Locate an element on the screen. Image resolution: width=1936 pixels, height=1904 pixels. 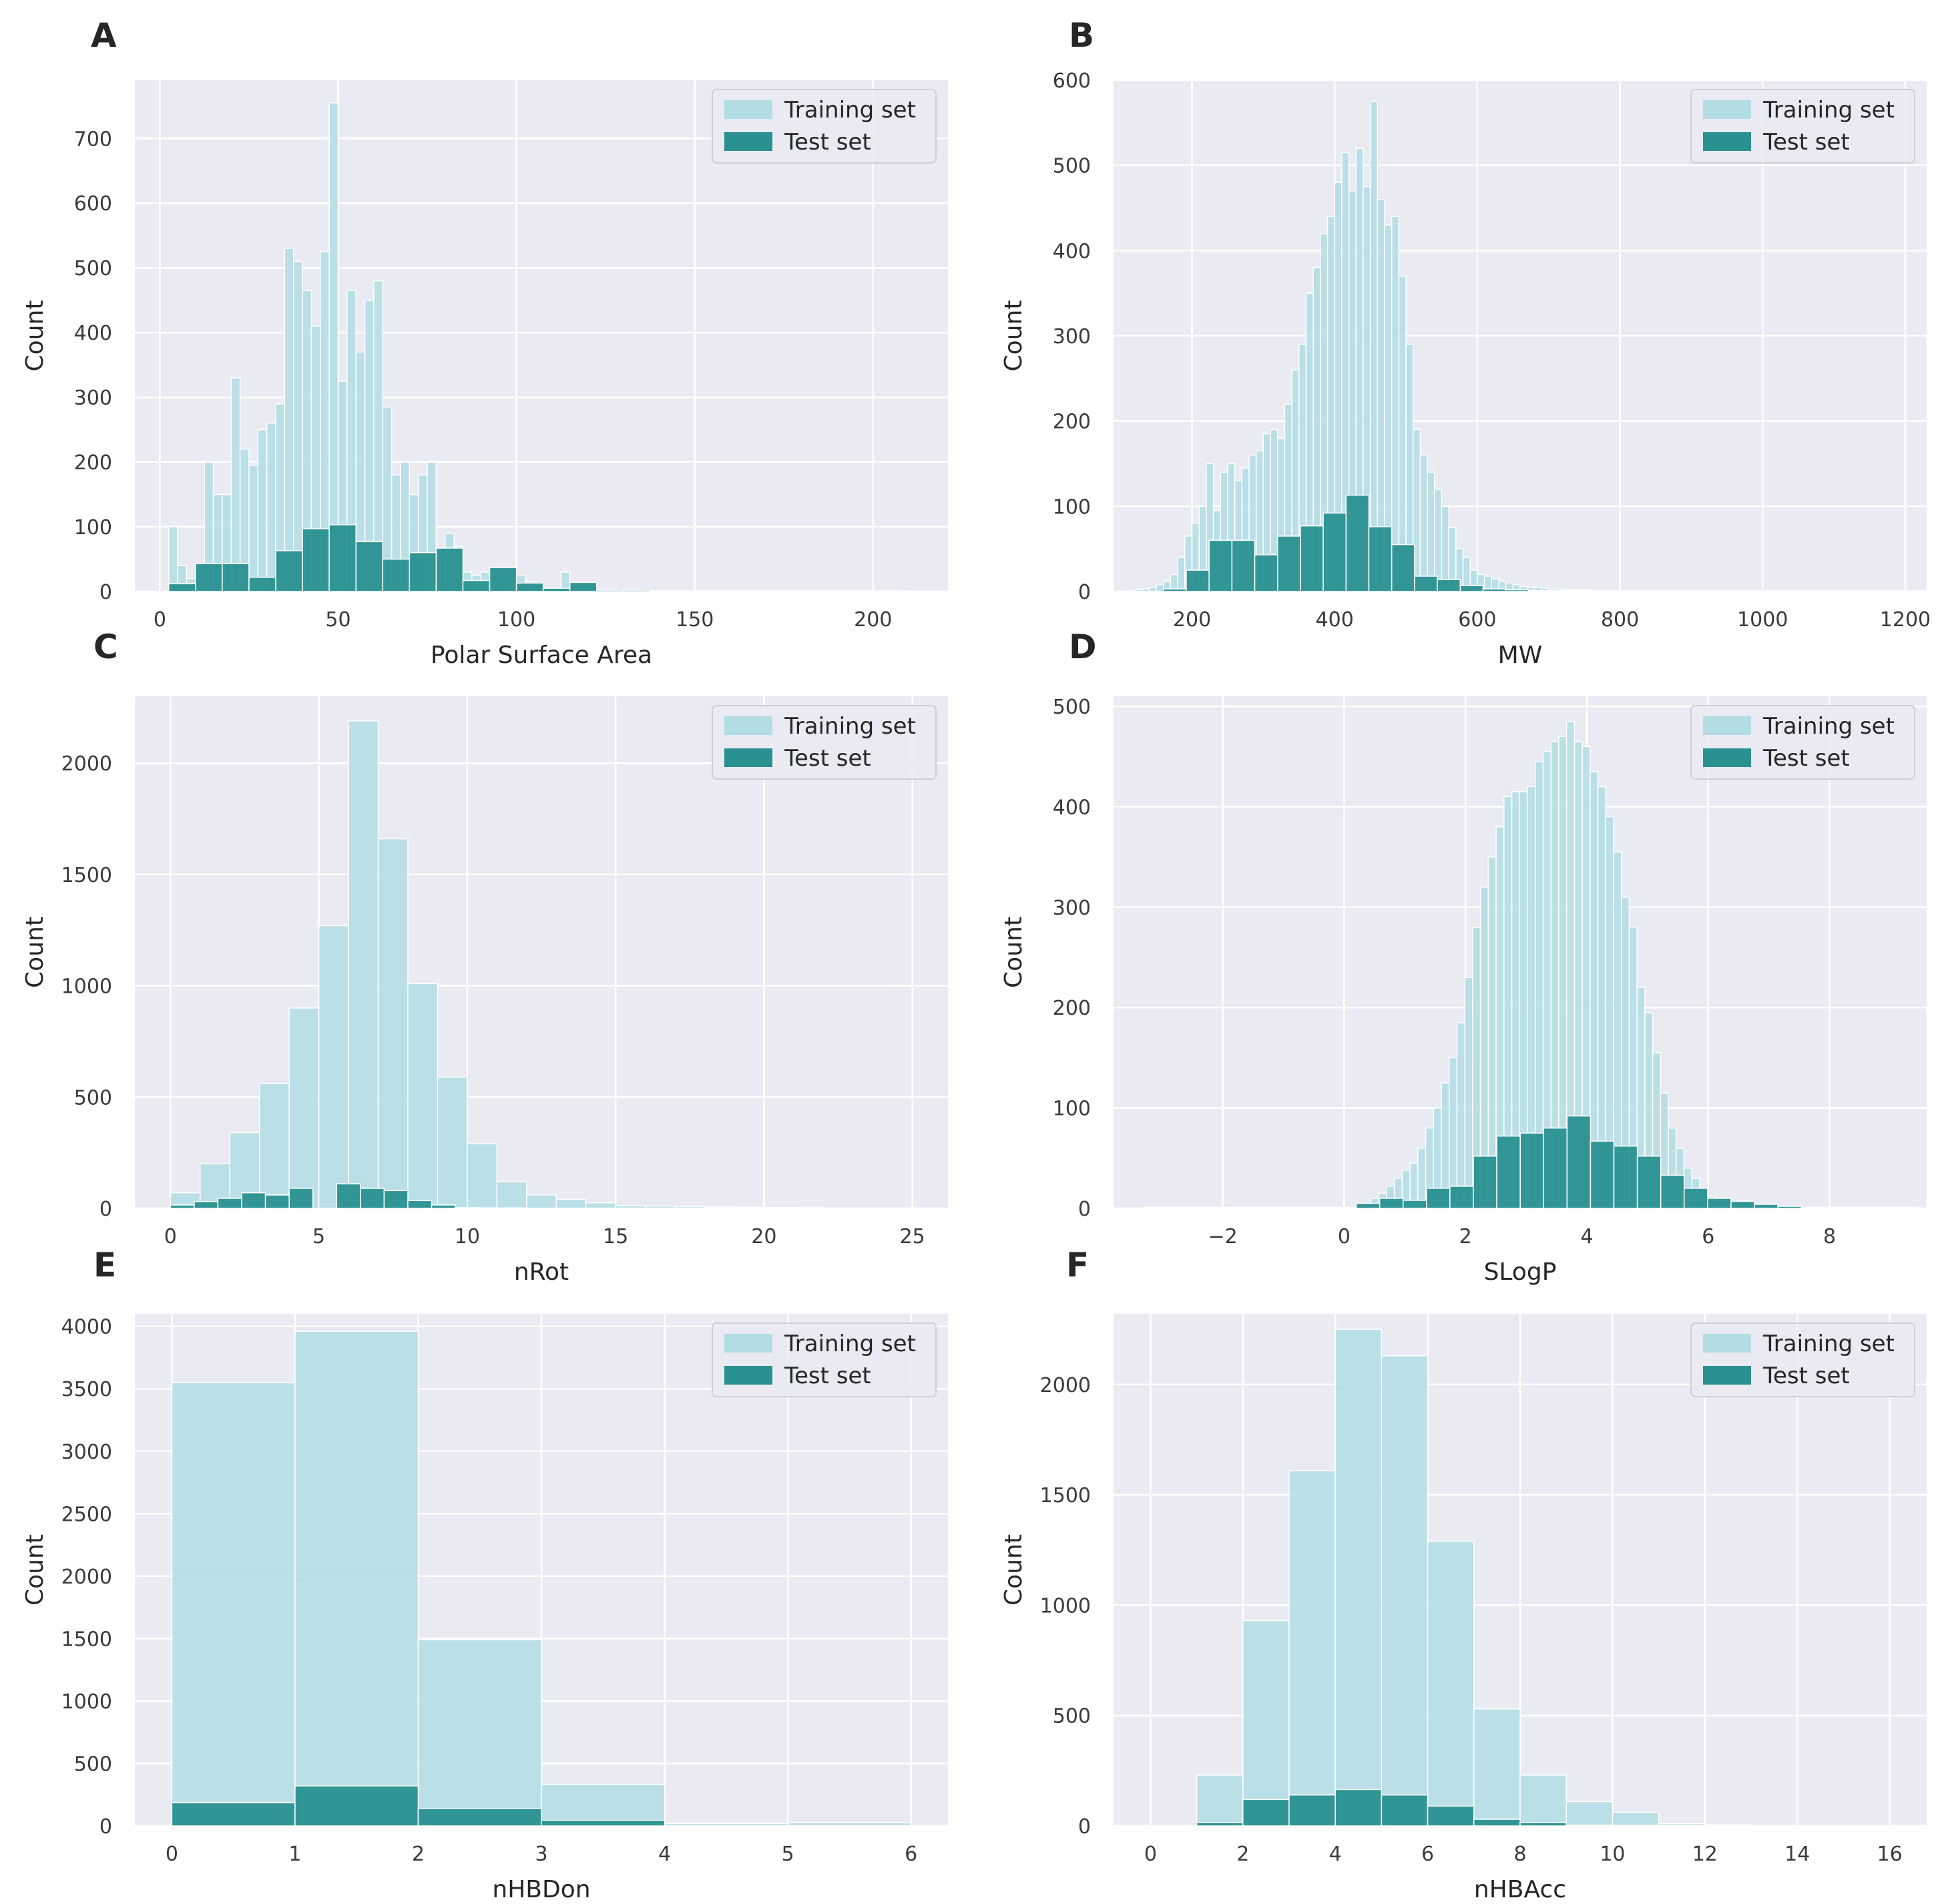
y-tick-label: 4000 is located at coordinates (86, 1327).